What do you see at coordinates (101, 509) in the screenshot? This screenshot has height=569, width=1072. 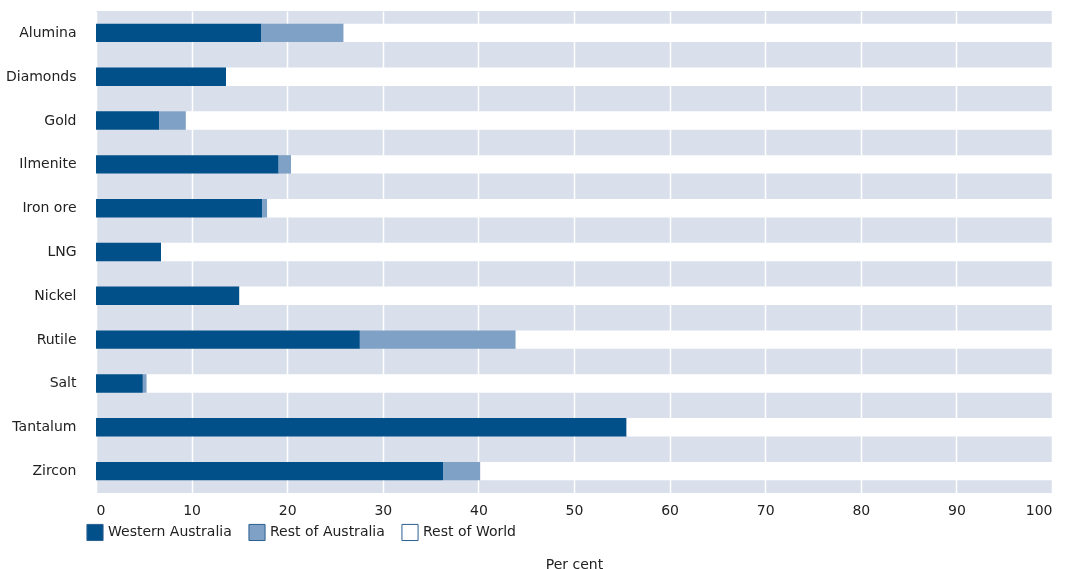 I see `x-tick-label: 0` at bounding box center [101, 509].